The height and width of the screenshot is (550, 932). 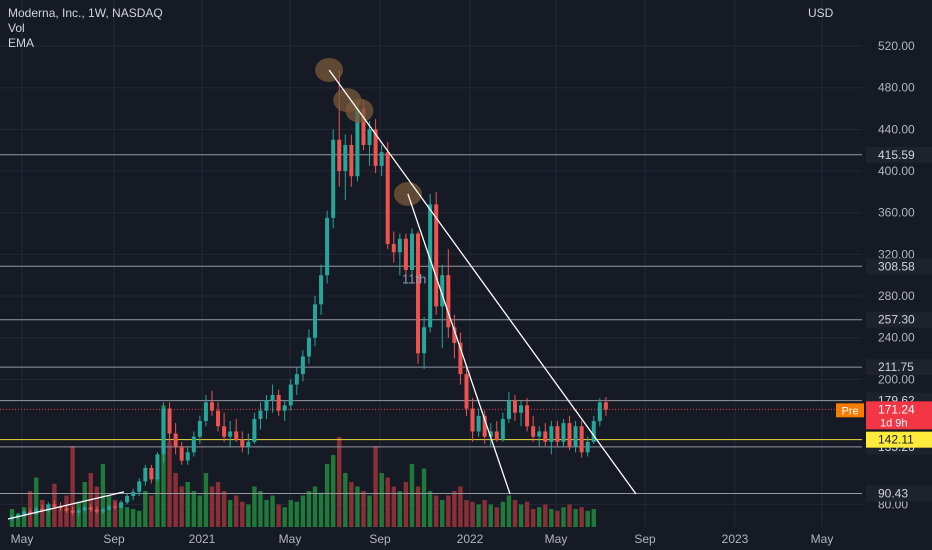 I want to click on x-tick-label: 2022, so click(x=470, y=539).